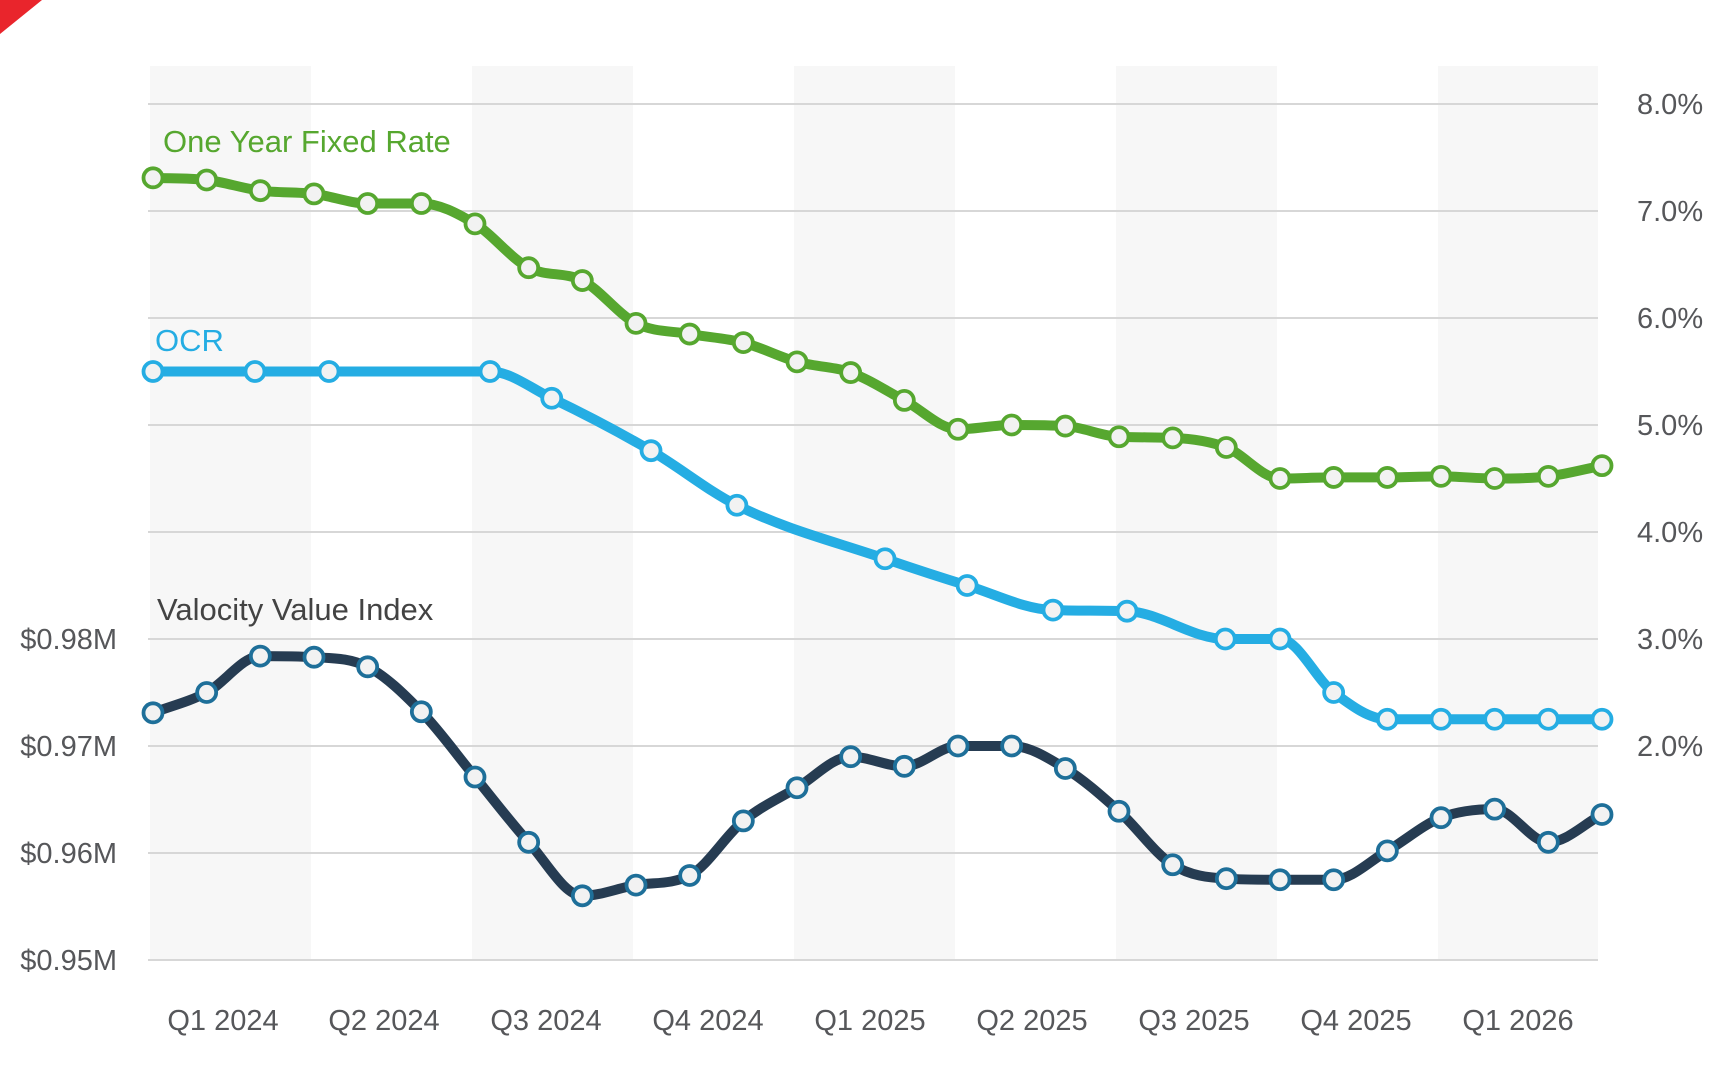 The height and width of the screenshot is (1076, 1730). I want to click on x-tick-label: Q1 2025, so click(869, 1021).